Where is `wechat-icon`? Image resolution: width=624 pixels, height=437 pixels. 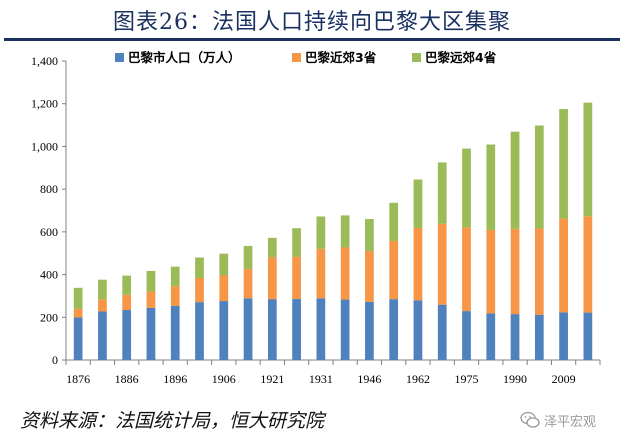
wechat-icon is located at coordinates (530, 419).